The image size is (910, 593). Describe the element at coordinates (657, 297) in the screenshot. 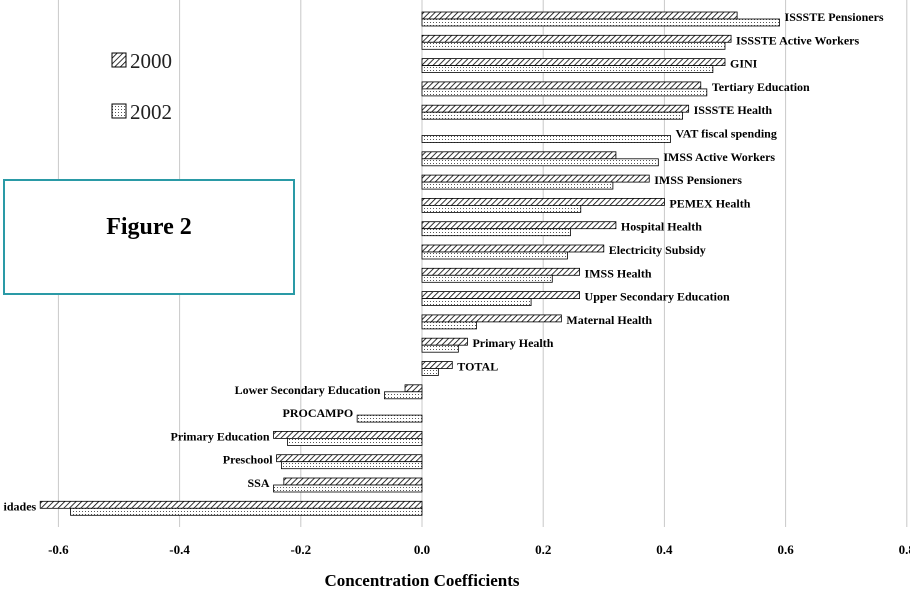

I see `bar-label: Upper Secondary Education` at that location.